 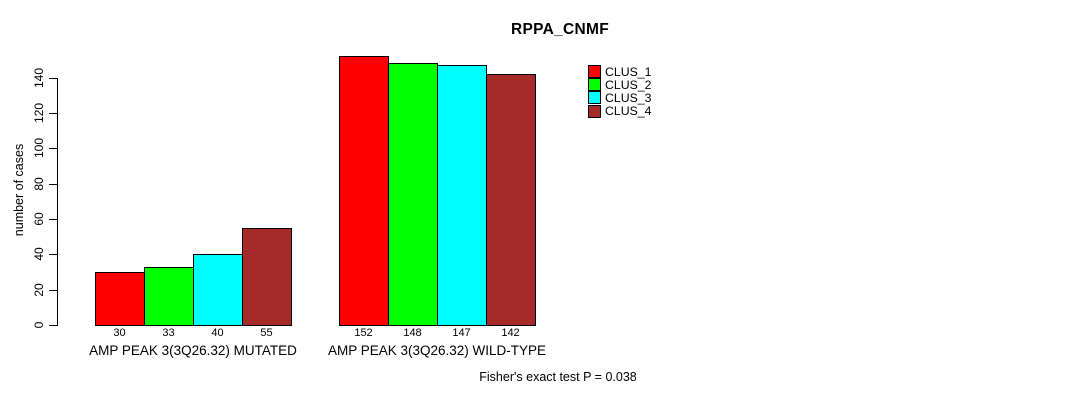 I want to click on legend-label-clus_3: CLUS_3, so click(x=628, y=97).